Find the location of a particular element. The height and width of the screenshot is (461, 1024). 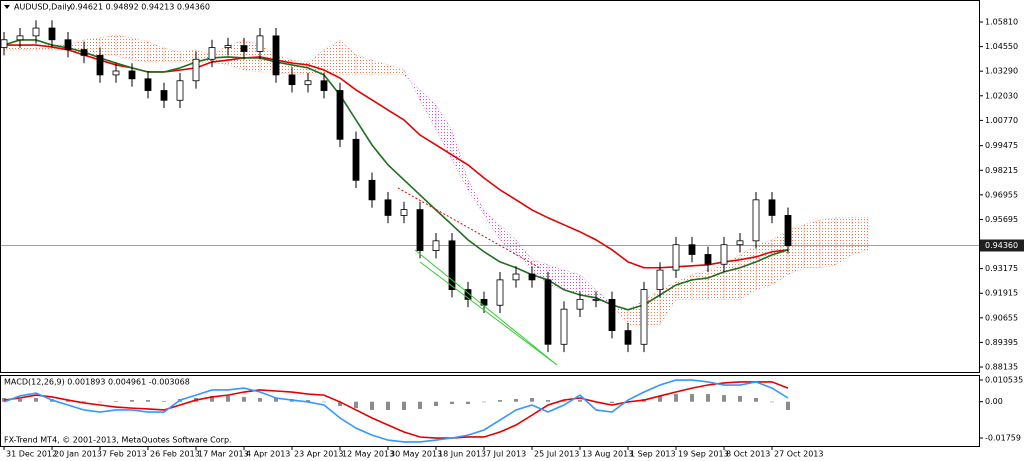

macd-line is located at coordinates (396, 411).